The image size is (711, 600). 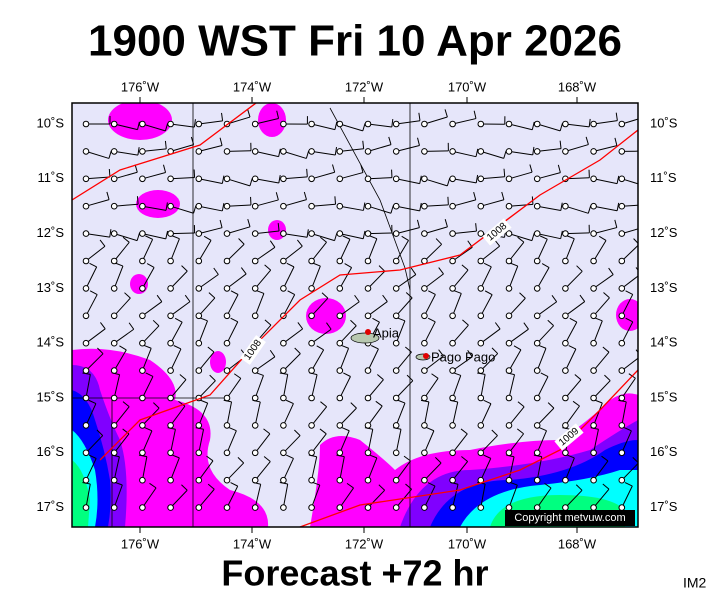 What do you see at coordinates (368, 332) in the screenshot?
I see `marker-apia` at bounding box center [368, 332].